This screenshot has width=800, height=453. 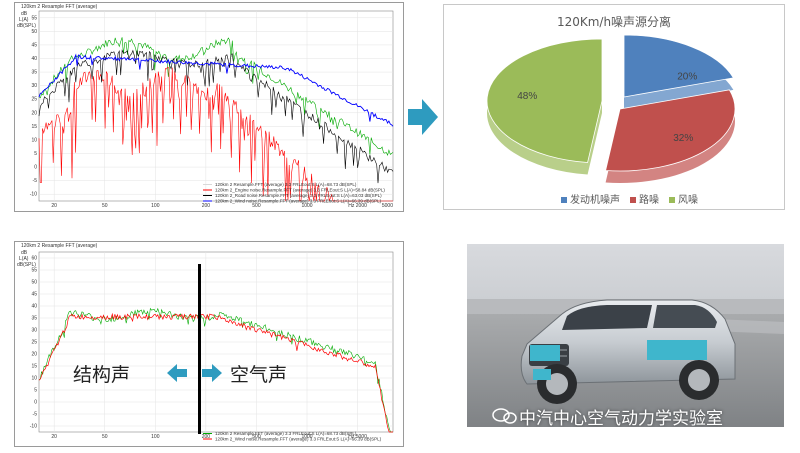 I want to click on engine-noise-curve, so click(x=215, y=134).